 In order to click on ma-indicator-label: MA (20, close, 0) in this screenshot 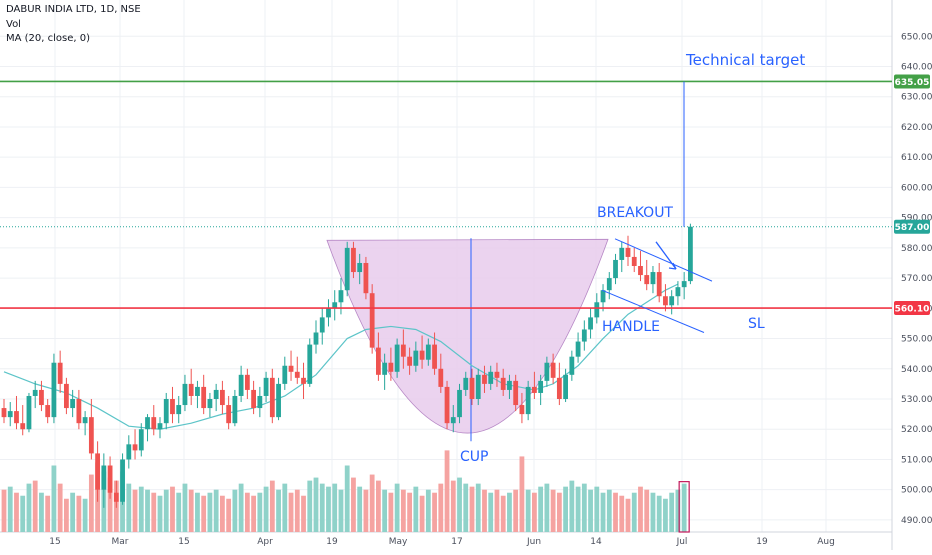, I will do `click(48, 38)`.